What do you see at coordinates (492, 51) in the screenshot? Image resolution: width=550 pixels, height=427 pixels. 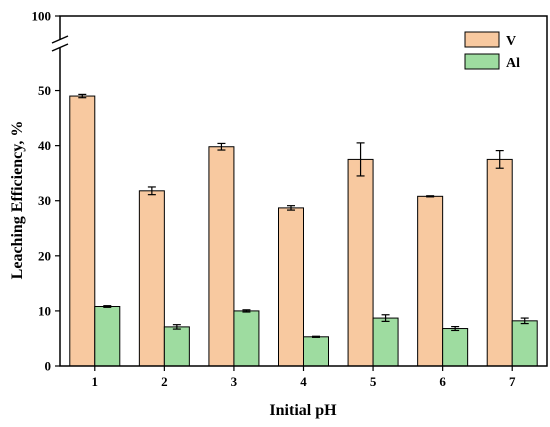 I see `legend: V Al` at bounding box center [492, 51].